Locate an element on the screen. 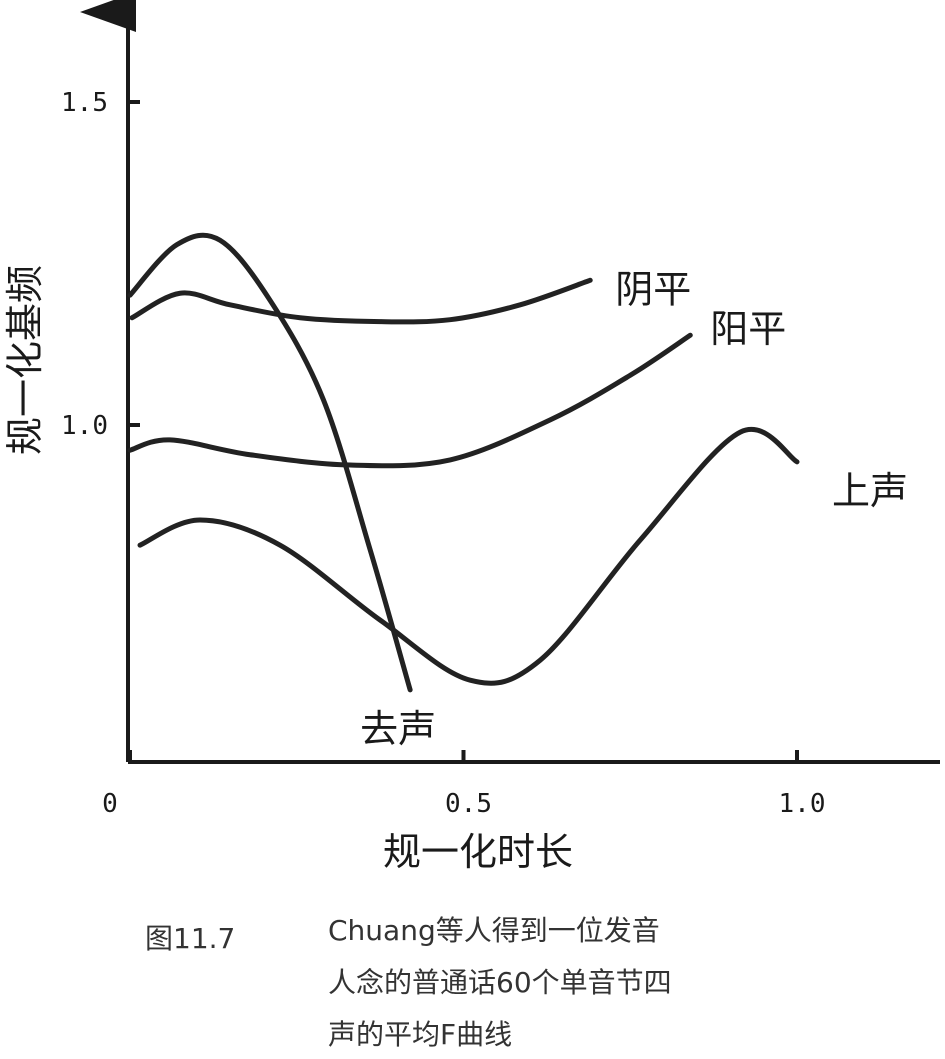 This screenshot has height=1059, width=945. x-axis-label: 规一化时长 is located at coordinates (478, 852).